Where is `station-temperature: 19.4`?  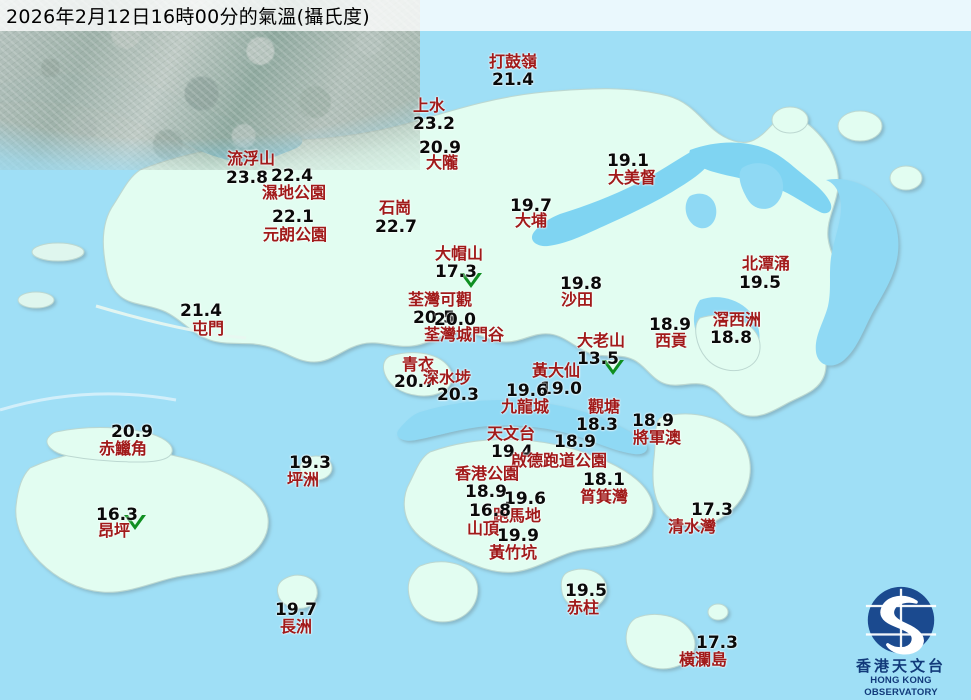 station-temperature: 19.4 is located at coordinates (512, 452).